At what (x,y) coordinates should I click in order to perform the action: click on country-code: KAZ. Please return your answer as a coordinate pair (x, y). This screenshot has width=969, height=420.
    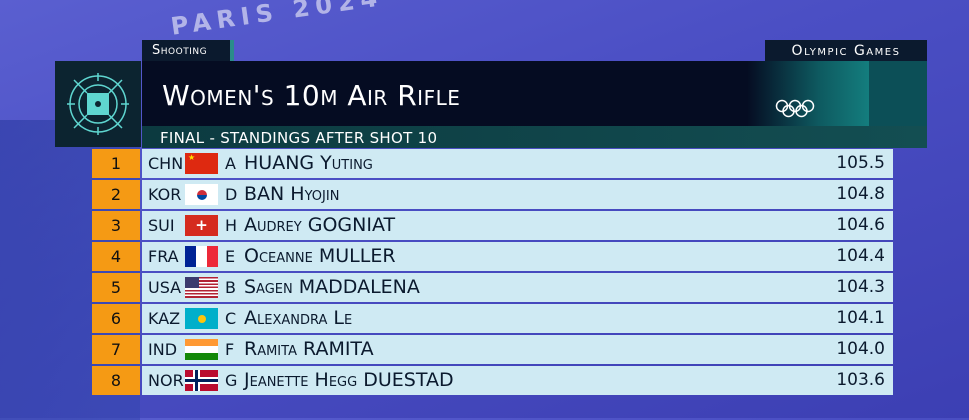
    Looking at the image, I should click on (164, 318).